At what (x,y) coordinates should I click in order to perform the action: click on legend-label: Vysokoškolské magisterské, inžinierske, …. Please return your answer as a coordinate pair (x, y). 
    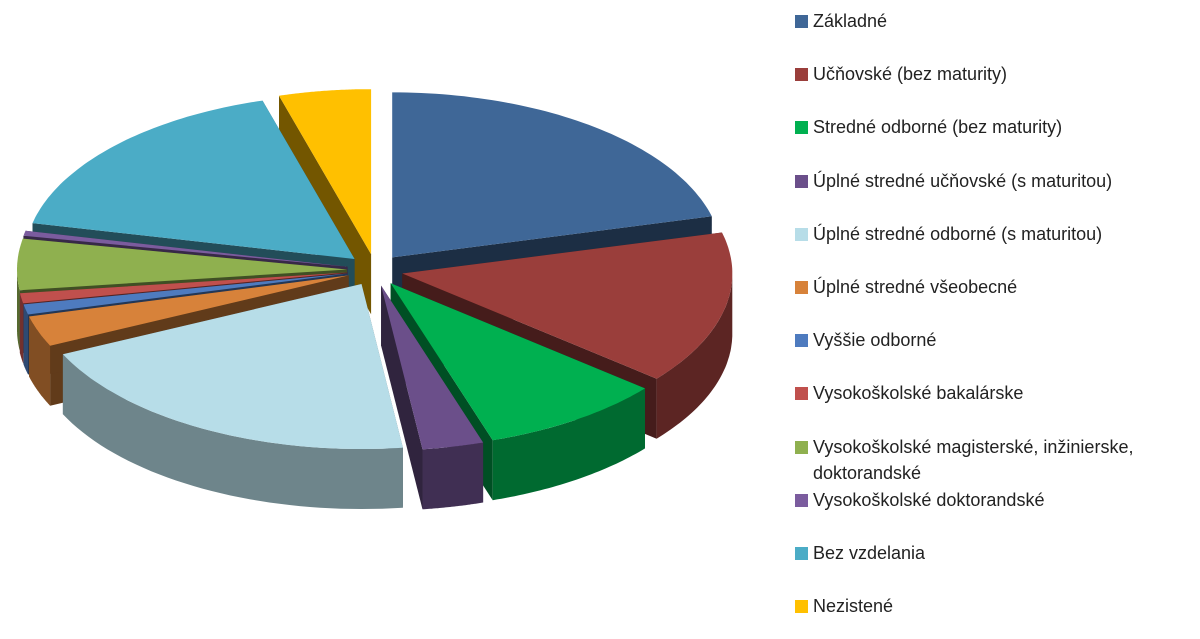
    Looking at the image, I should click on (973, 459).